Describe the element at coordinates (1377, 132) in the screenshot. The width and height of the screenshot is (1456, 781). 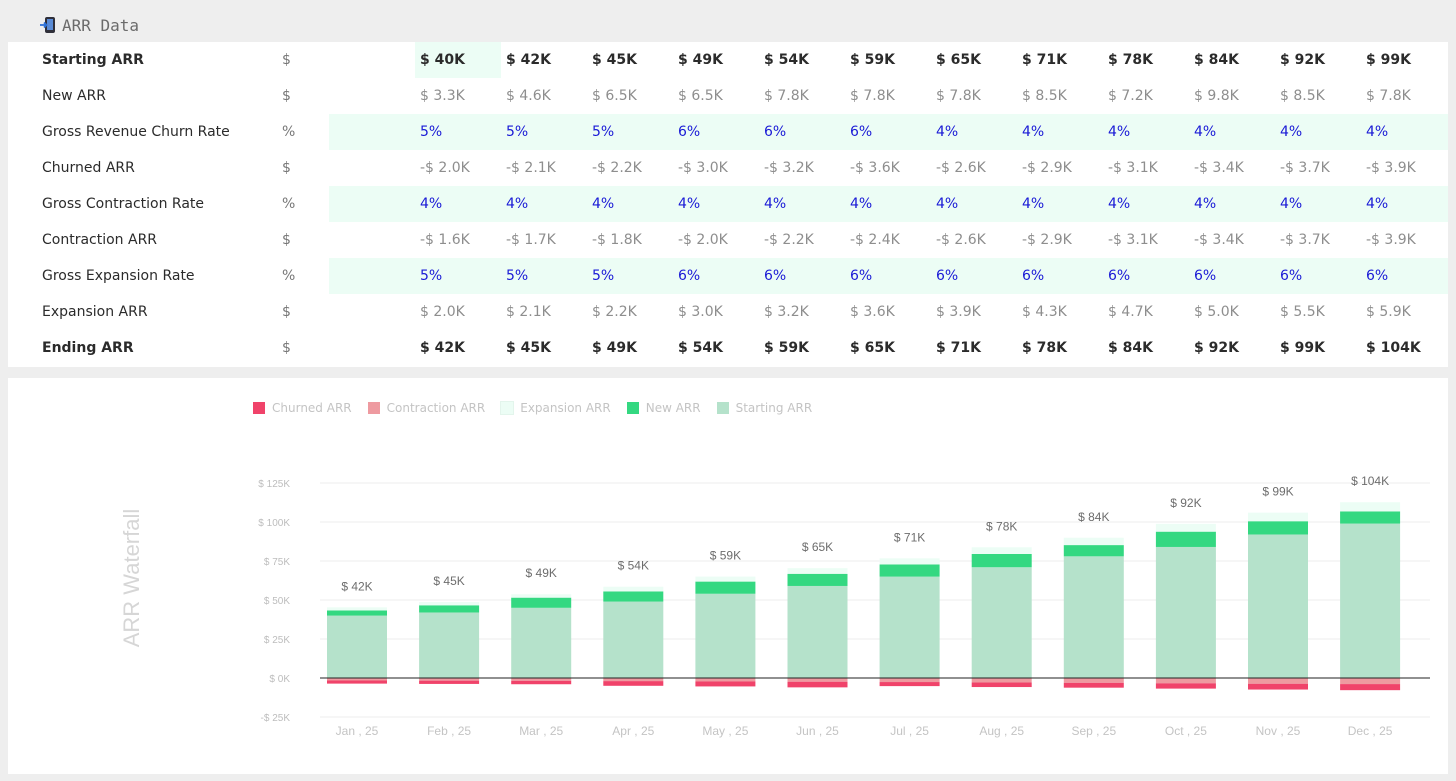
I see `cell-churn_rate-12: 4%` at that location.